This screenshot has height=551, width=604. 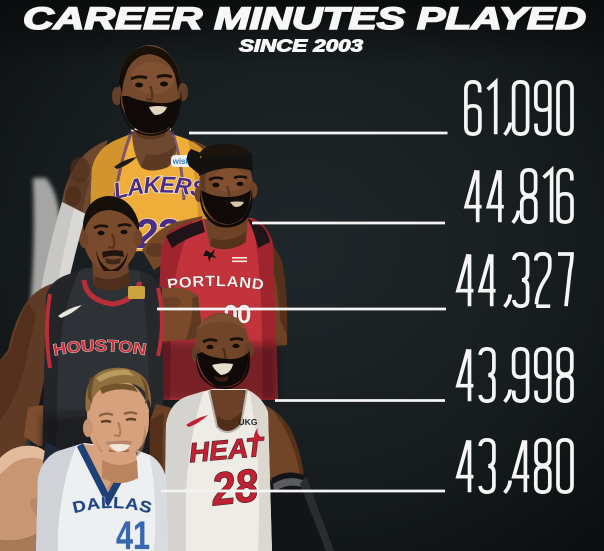 I want to click on svg-text: UKG, so click(x=248, y=422).